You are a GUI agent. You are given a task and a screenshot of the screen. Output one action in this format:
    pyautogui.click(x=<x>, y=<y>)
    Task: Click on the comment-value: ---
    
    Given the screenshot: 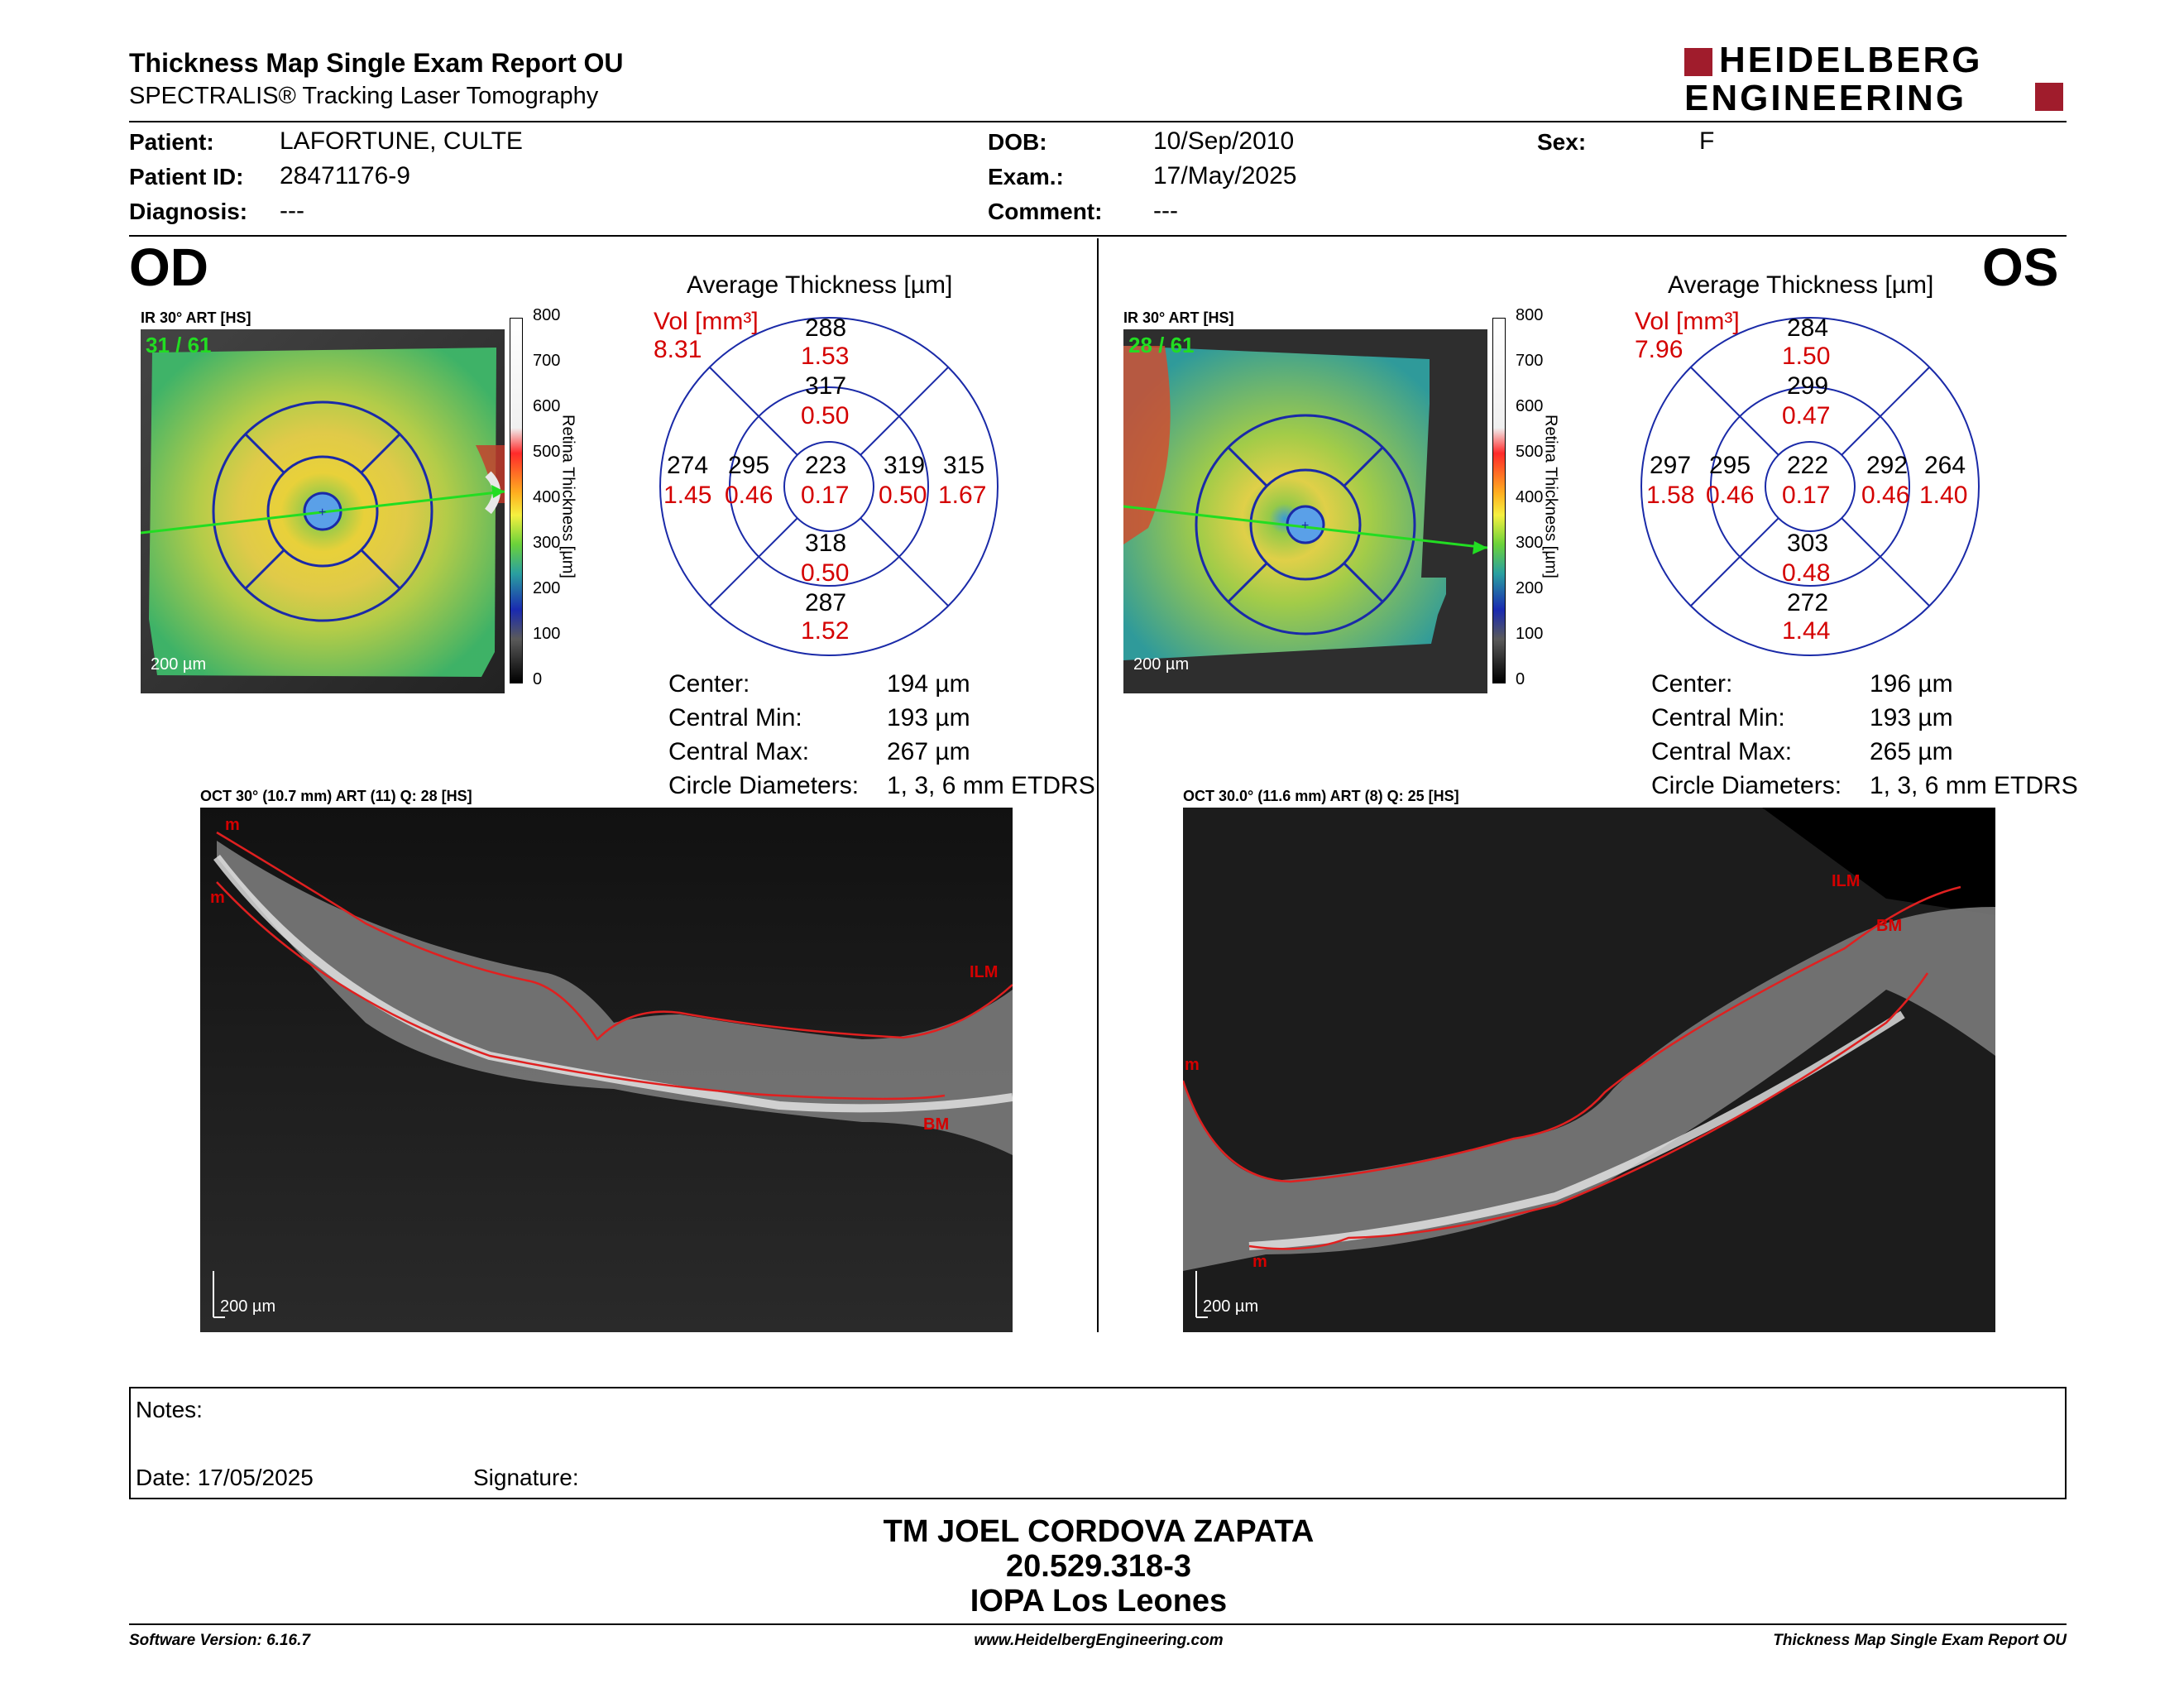 What is the action you would take?
    pyautogui.click(x=1165, y=210)
    